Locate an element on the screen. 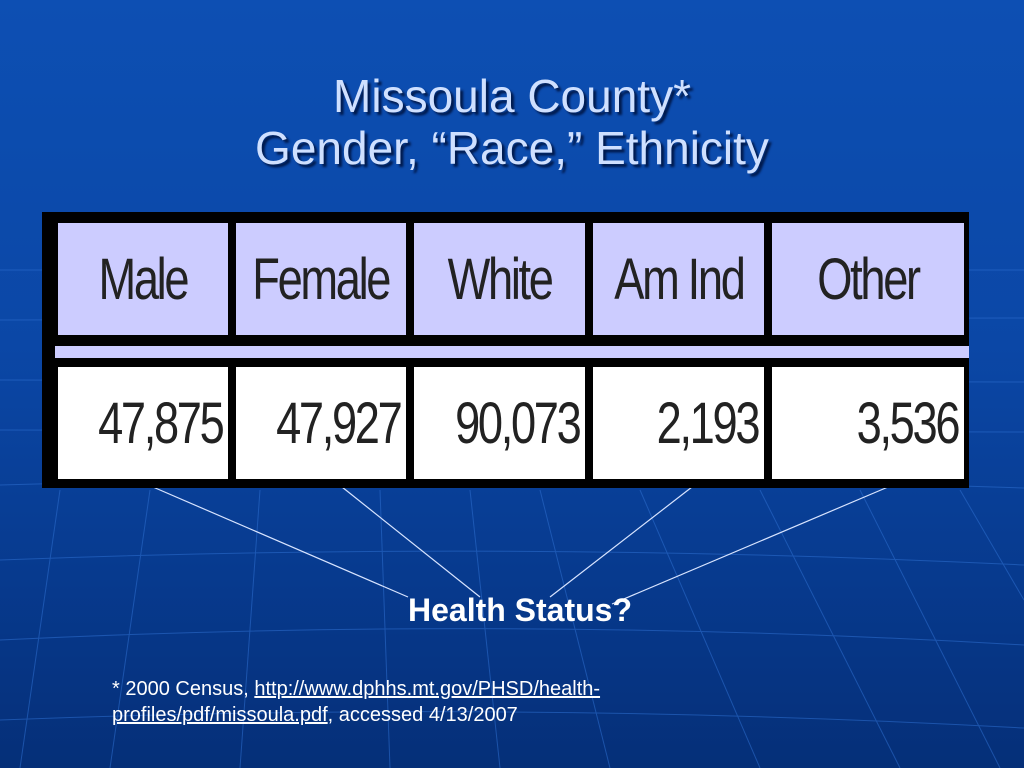 This screenshot has height=768, width=1024. value-cell-white: 90,073 is located at coordinates (499, 423).